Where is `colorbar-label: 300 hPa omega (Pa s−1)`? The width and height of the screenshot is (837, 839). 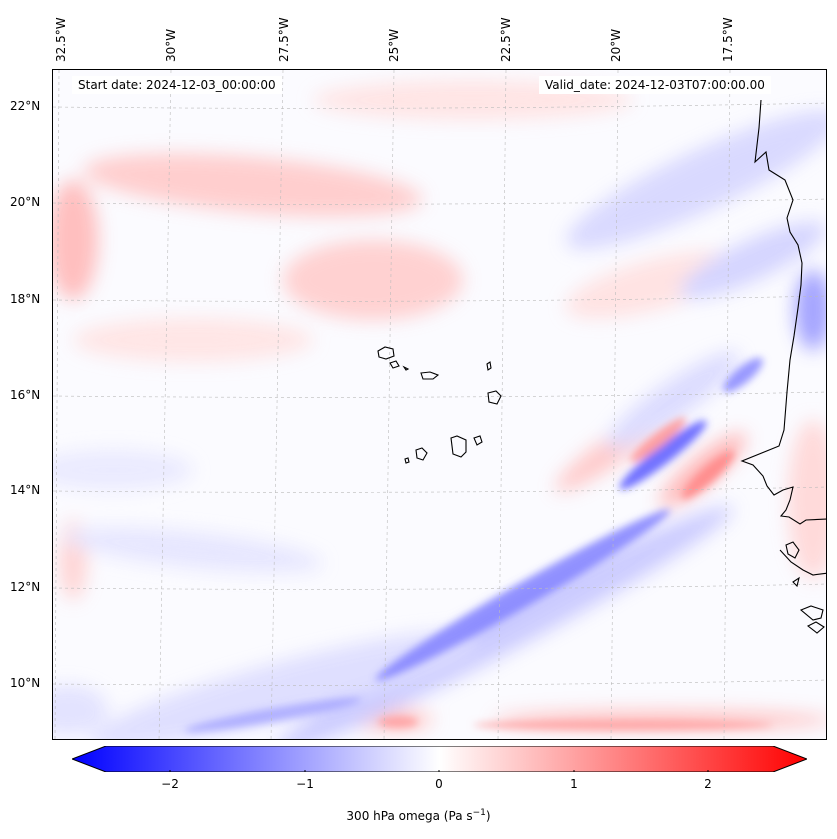
colorbar-label: 300 hPa omega (Pa s−1) is located at coordinates (418, 815).